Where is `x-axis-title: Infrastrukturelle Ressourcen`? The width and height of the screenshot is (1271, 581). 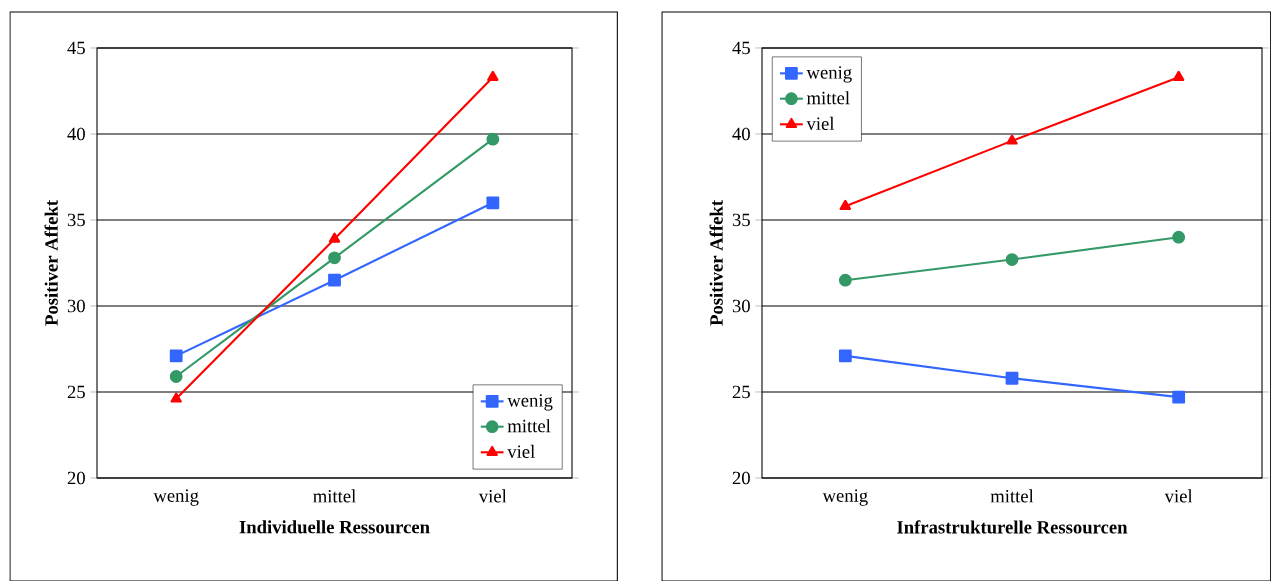 x-axis-title: Infrastrukturelle Ressourcen is located at coordinates (1012, 527).